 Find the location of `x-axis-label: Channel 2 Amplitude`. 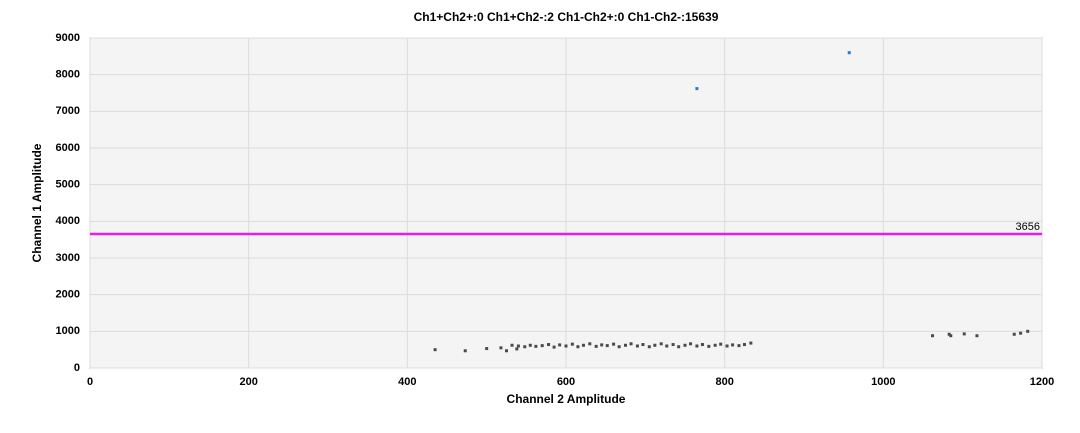

x-axis-label: Channel 2 Amplitude is located at coordinates (566, 399).